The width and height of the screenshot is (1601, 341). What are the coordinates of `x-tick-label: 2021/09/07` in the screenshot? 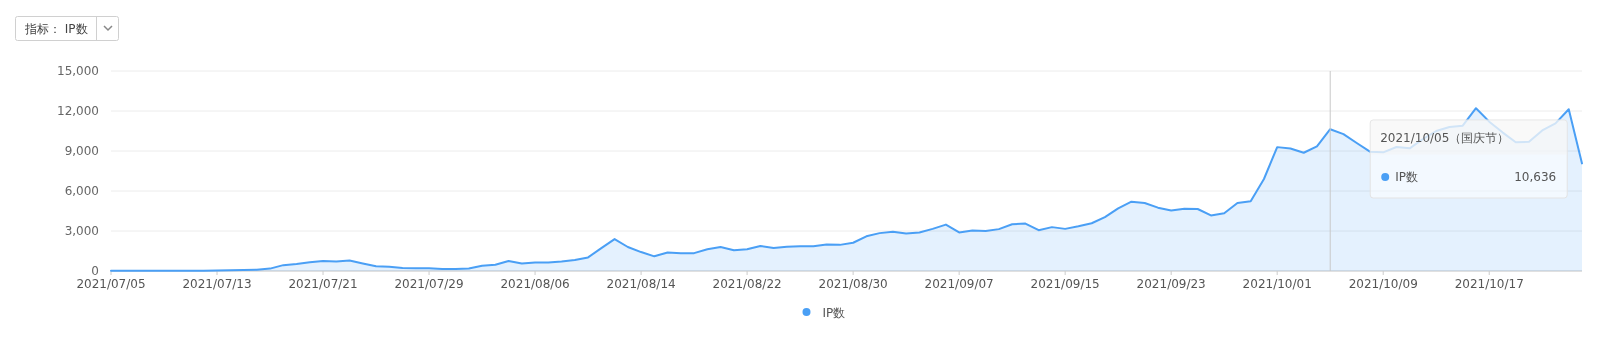 It's located at (959, 284).